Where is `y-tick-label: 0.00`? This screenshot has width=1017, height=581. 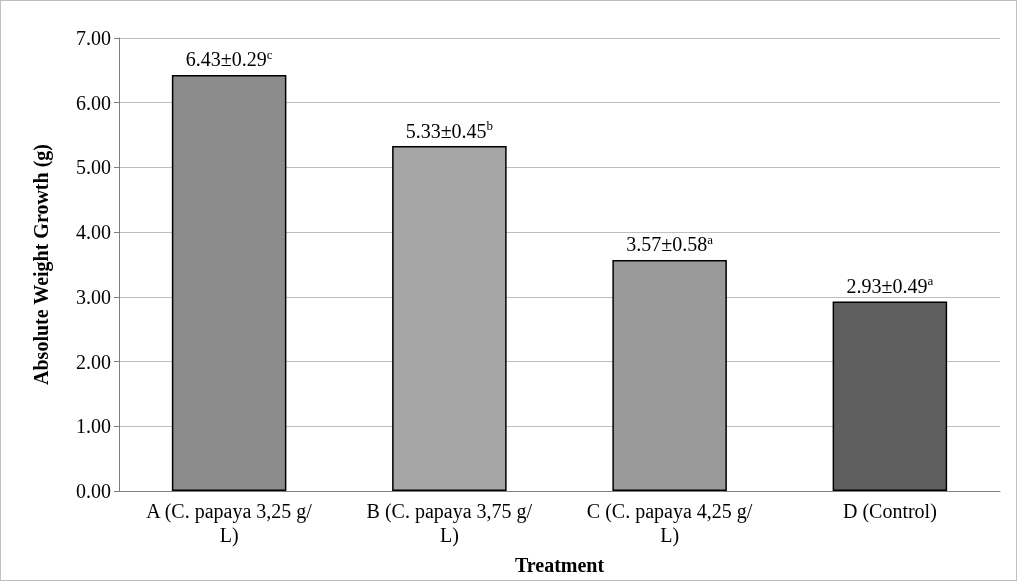 y-tick-label: 0.00 is located at coordinates (93, 491).